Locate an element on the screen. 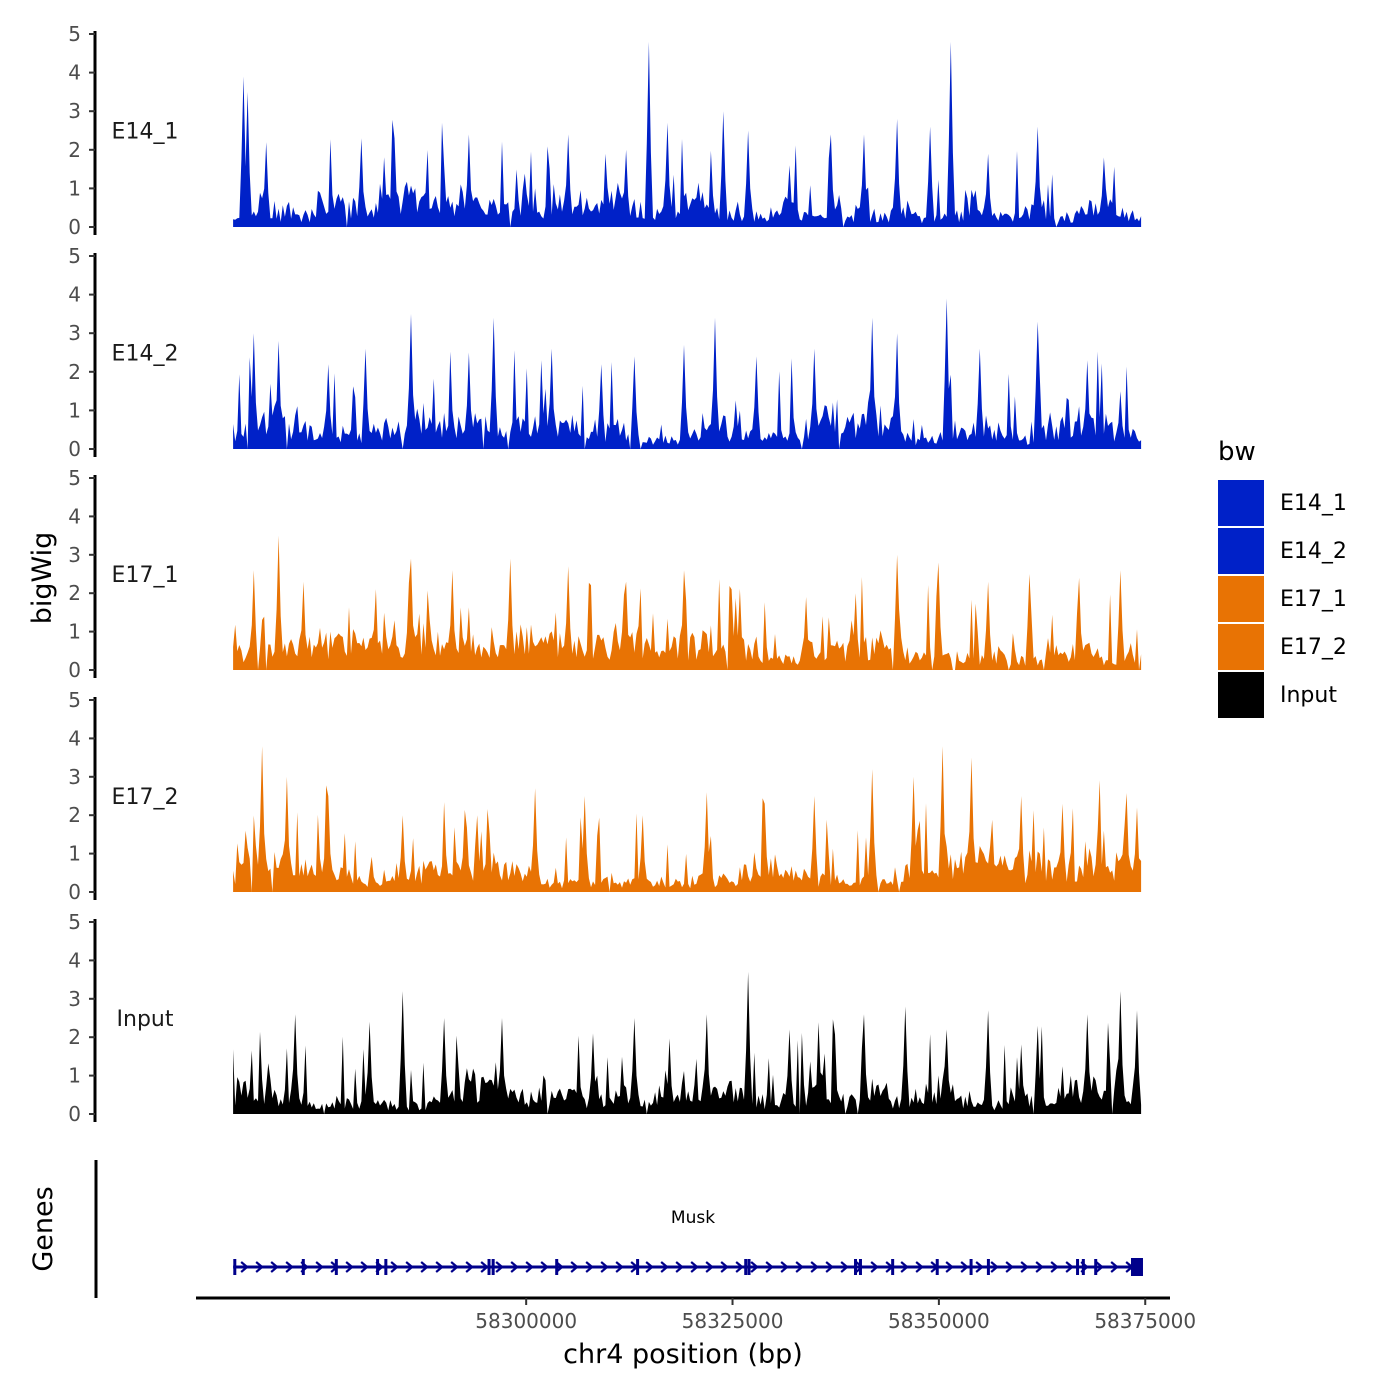 The height and width of the screenshot is (1400, 1400). legend-title: bw is located at coordinates (1237, 452).